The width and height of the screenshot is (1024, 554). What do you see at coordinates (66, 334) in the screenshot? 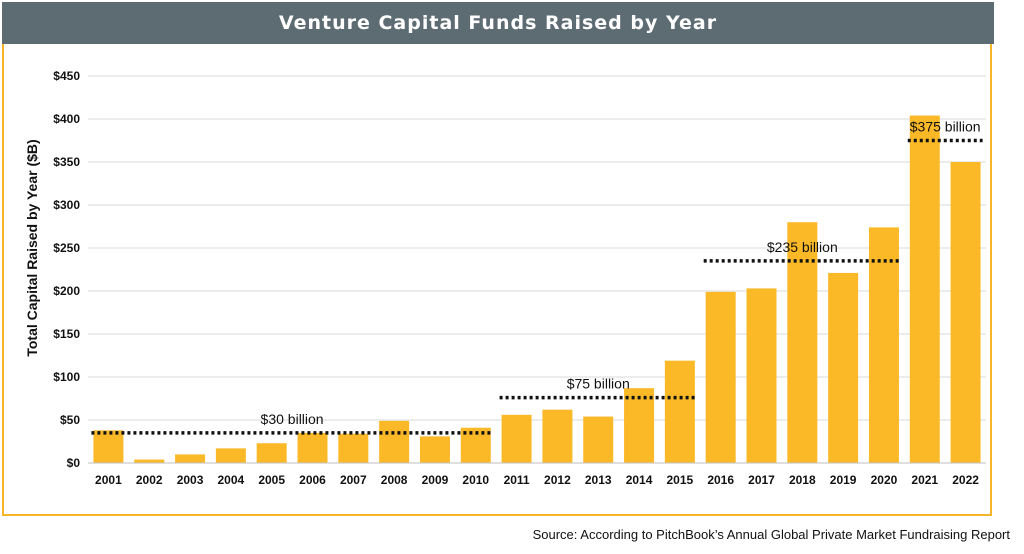
I see `y-tick-label: $150` at bounding box center [66, 334].